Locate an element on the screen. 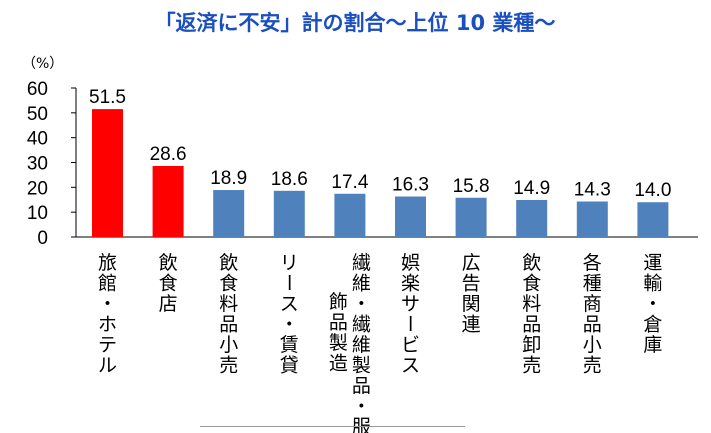 This screenshot has height=433, width=711. data-label: 51.5 is located at coordinates (107, 97).